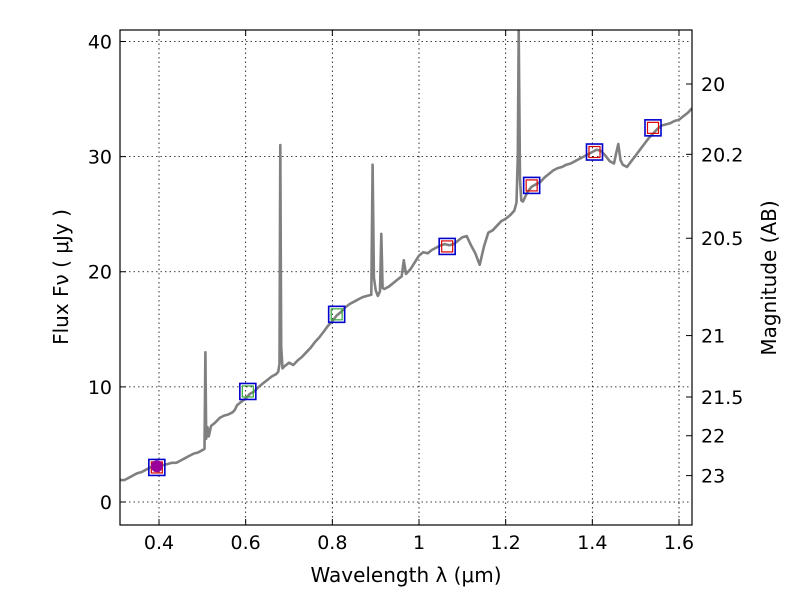  What do you see at coordinates (100, 273) in the screenshot?
I see `y-tick-label-2: 20` at bounding box center [100, 273].